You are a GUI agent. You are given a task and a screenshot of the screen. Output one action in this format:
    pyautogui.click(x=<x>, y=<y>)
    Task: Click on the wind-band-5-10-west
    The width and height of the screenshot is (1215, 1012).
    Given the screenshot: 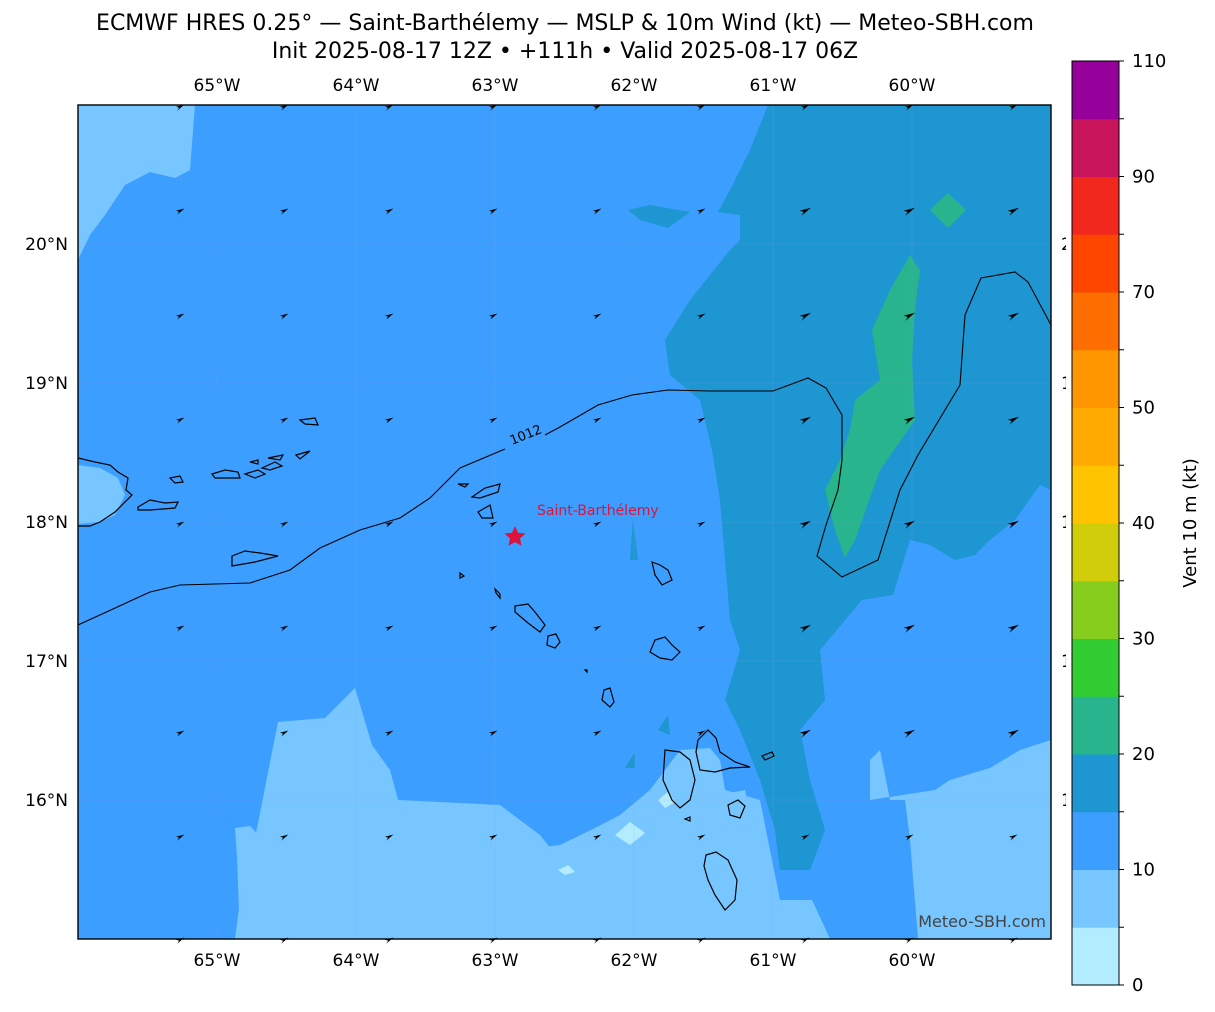 What is the action you would take?
    pyautogui.click(x=101, y=494)
    